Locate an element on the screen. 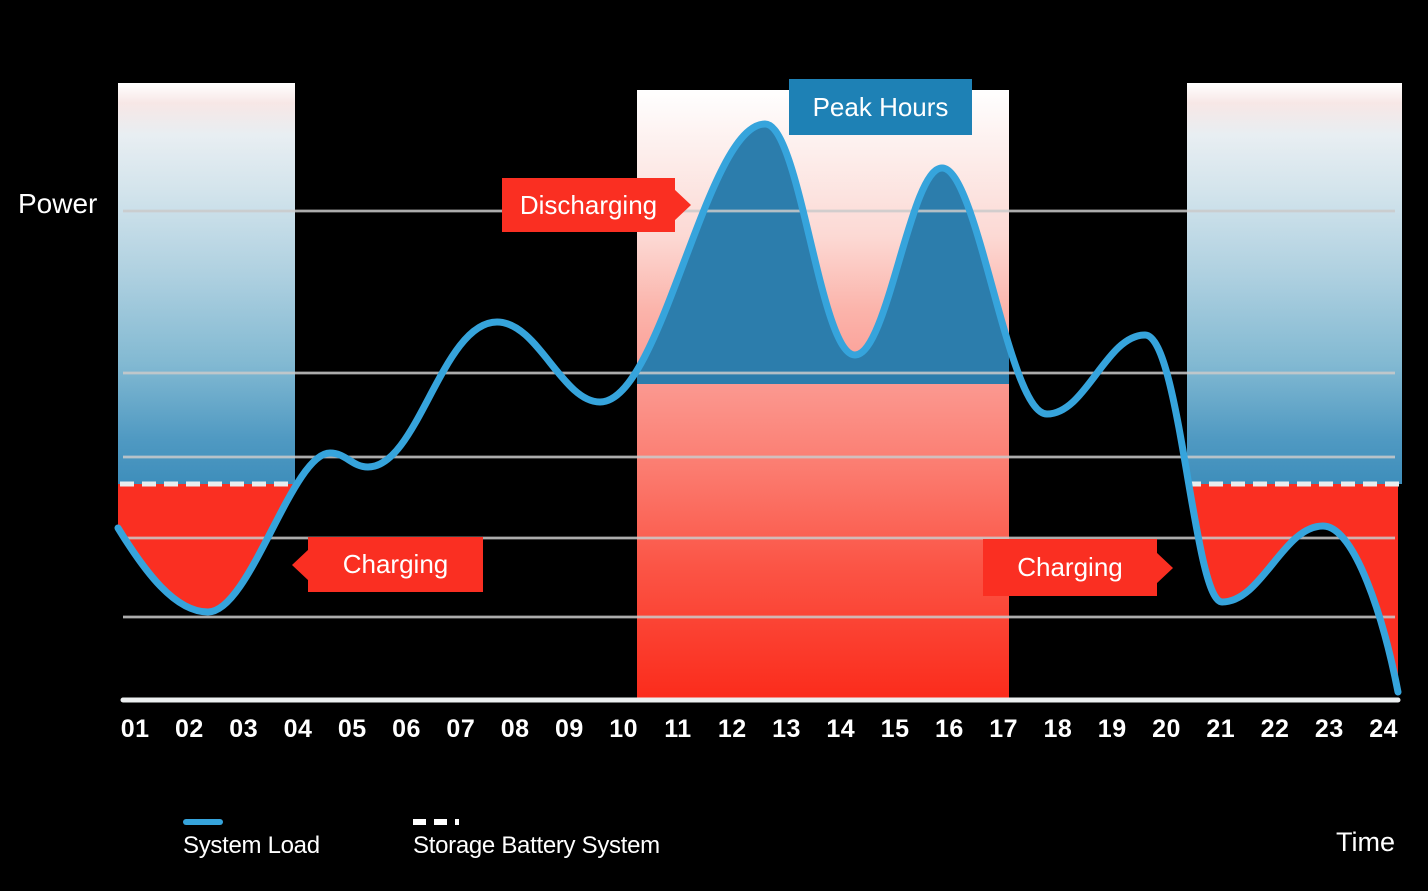 The height and width of the screenshot is (891, 1428). charging-left-text: Charging is located at coordinates (395, 564).